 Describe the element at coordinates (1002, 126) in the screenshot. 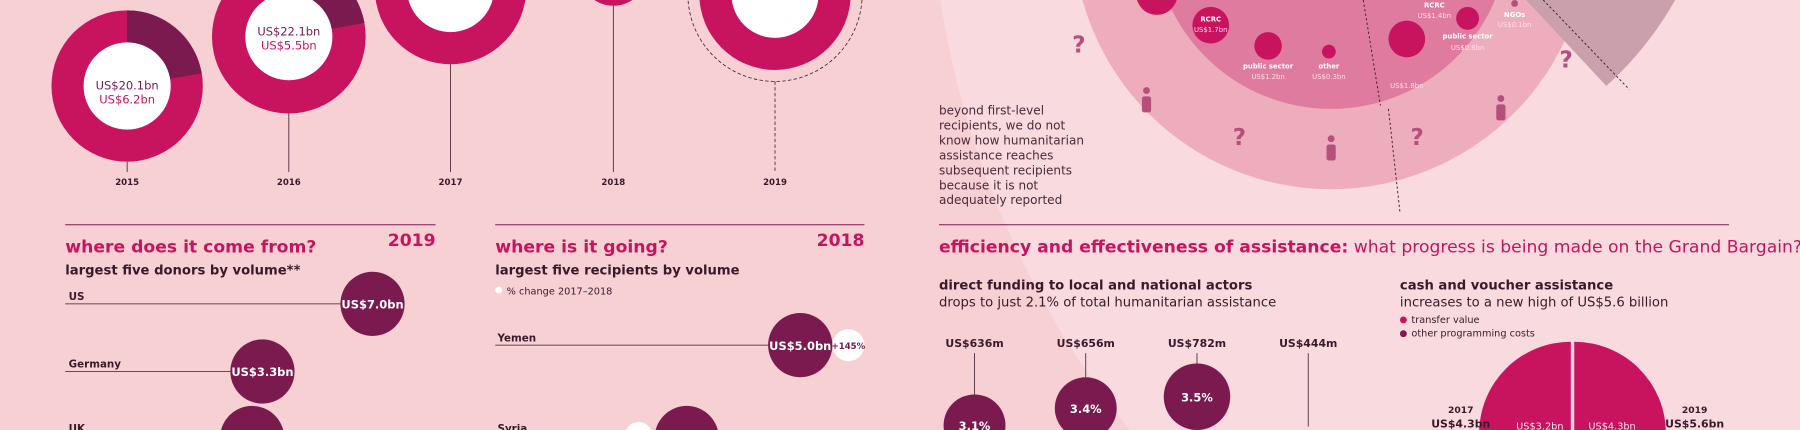

I see `note-line: recipients, we do not` at that location.